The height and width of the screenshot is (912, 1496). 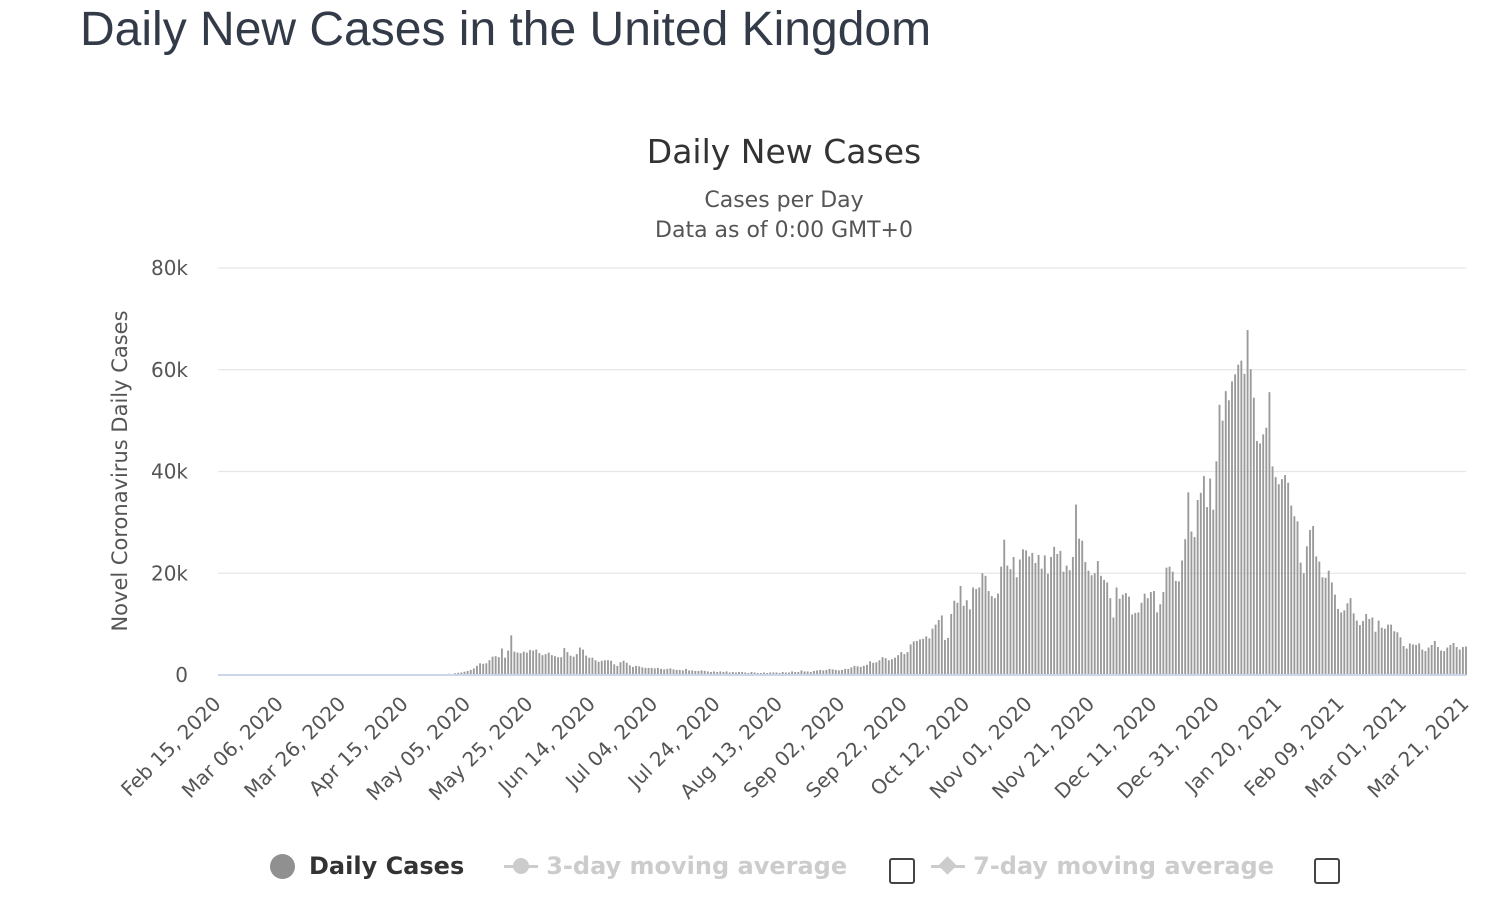 What do you see at coordinates (367, 866) in the screenshot?
I see `legend-item-daily-cases: Daily Cases` at bounding box center [367, 866].